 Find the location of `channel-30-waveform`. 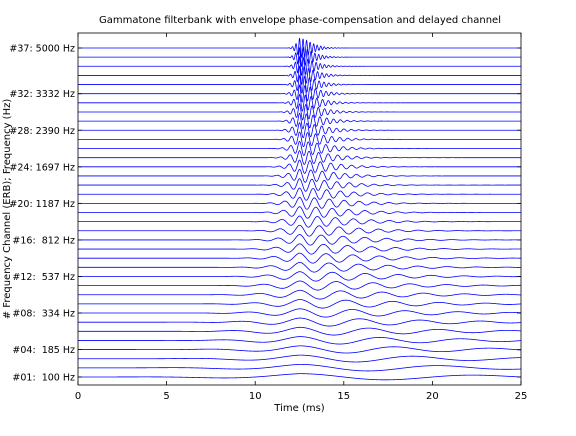

channel-30-waveform is located at coordinates (299, 112).